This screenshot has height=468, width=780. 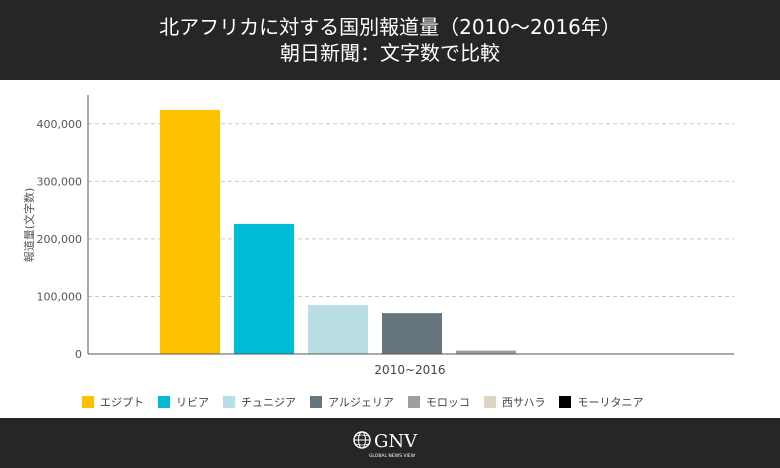 What do you see at coordinates (60, 124) in the screenshot?
I see `y-tick-label: 400,000` at bounding box center [60, 124].